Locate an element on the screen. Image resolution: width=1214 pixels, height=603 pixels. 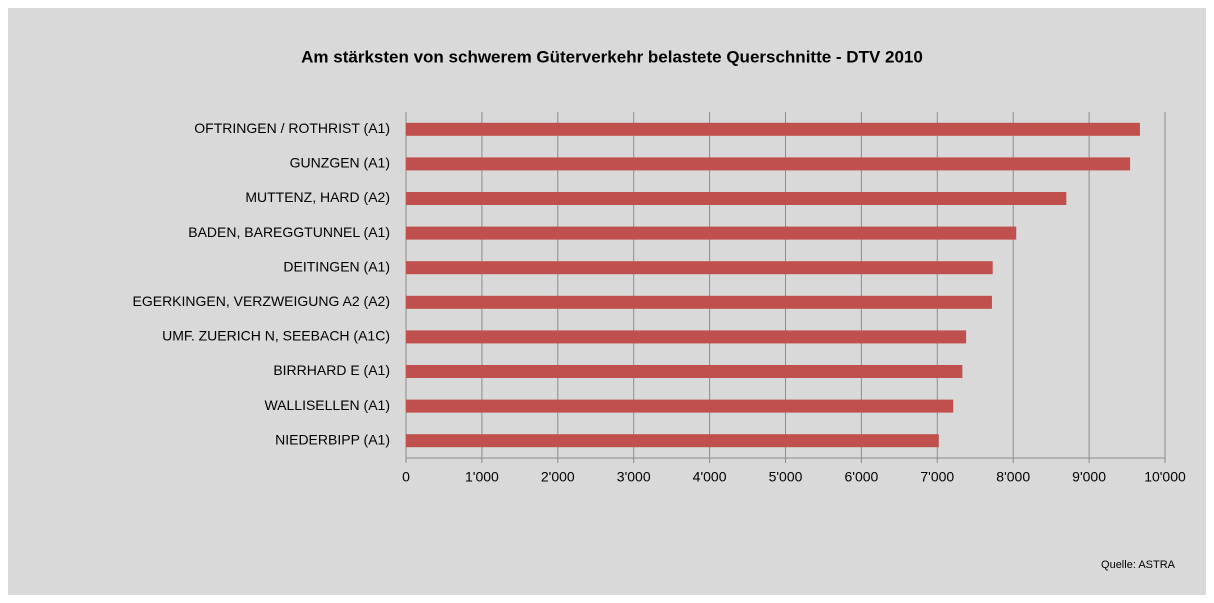
y-tick-label: BADEN, BAREGGTUNNEL (A1) is located at coordinates (289, 232).